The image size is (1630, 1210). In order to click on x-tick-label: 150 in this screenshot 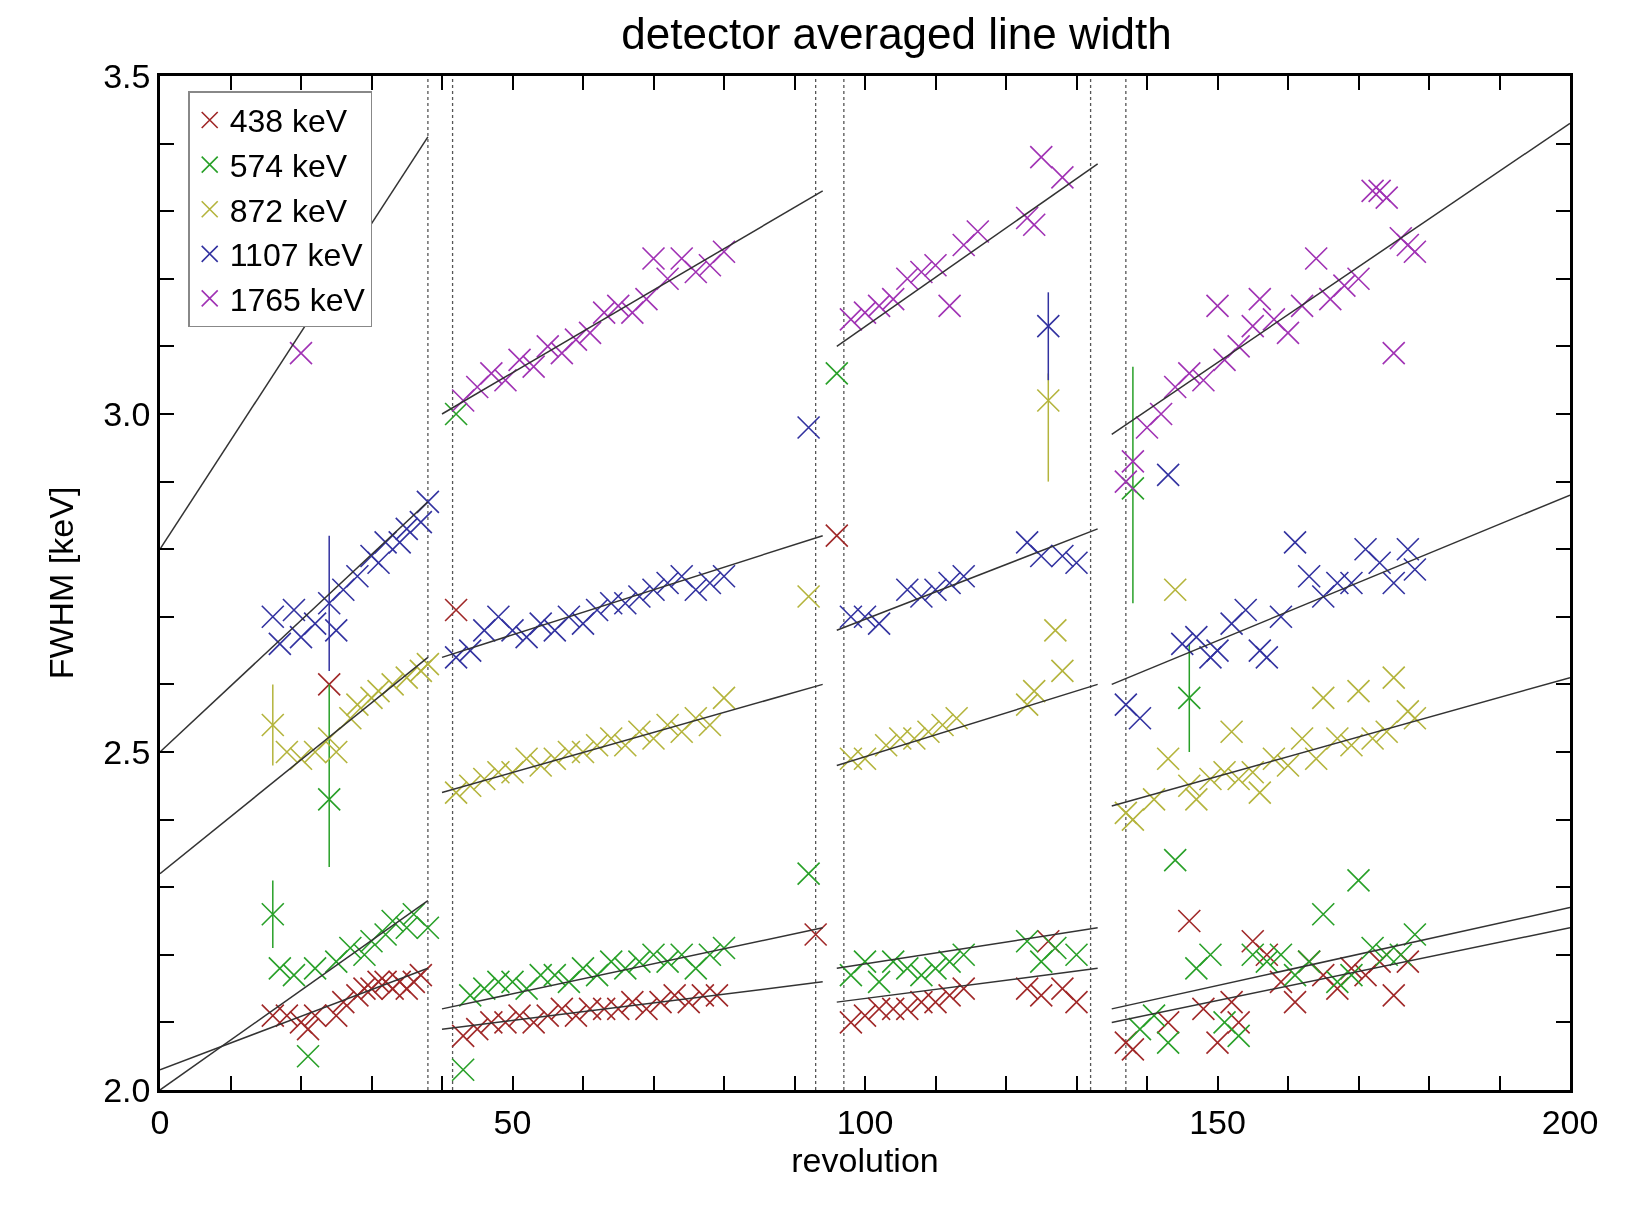, I will do `click(1217, 1121)`.